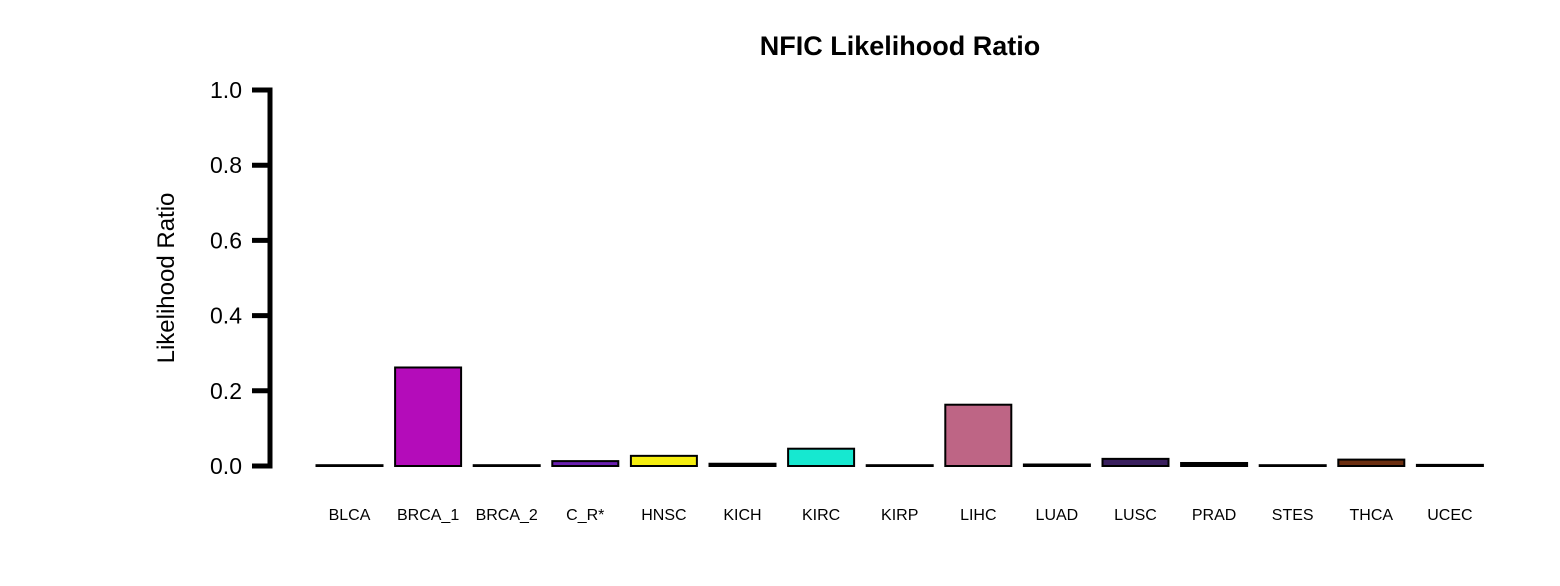 The image size is (1560, 586). What do you see at coordinates (1371, 463) in the screenshot?
I see `bar-thca` at bounding box center [1371, 463].